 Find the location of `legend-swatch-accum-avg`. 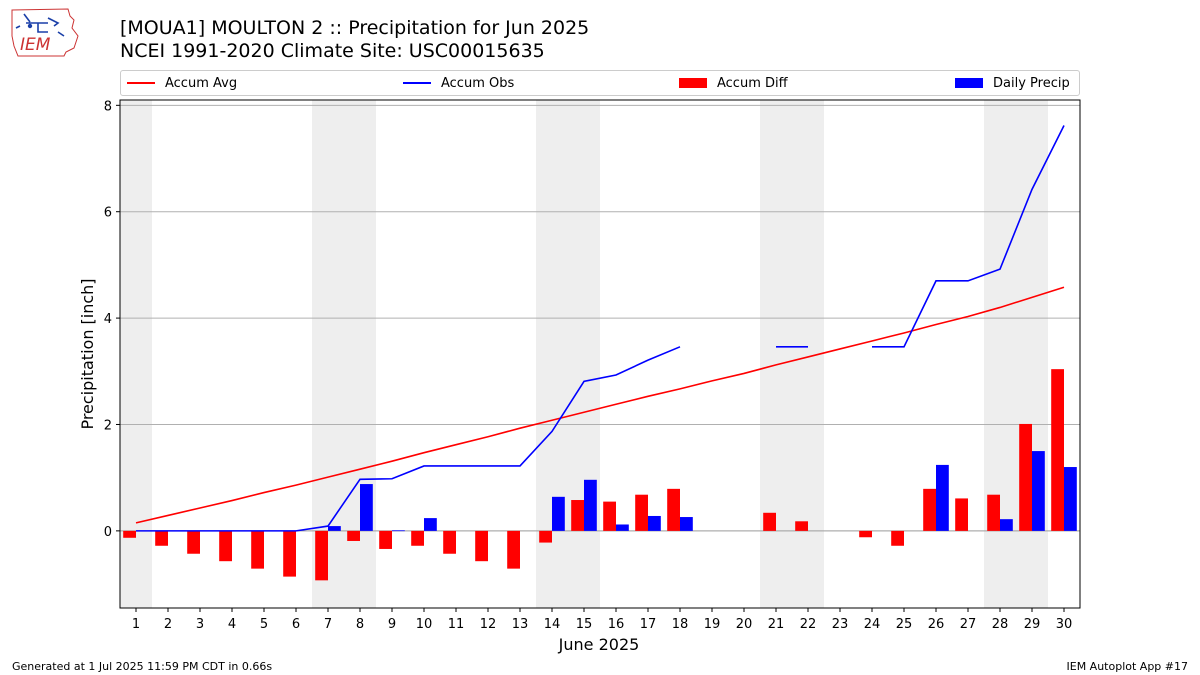

legend-swatch-accum-avg is located at coordinates (141, 83).